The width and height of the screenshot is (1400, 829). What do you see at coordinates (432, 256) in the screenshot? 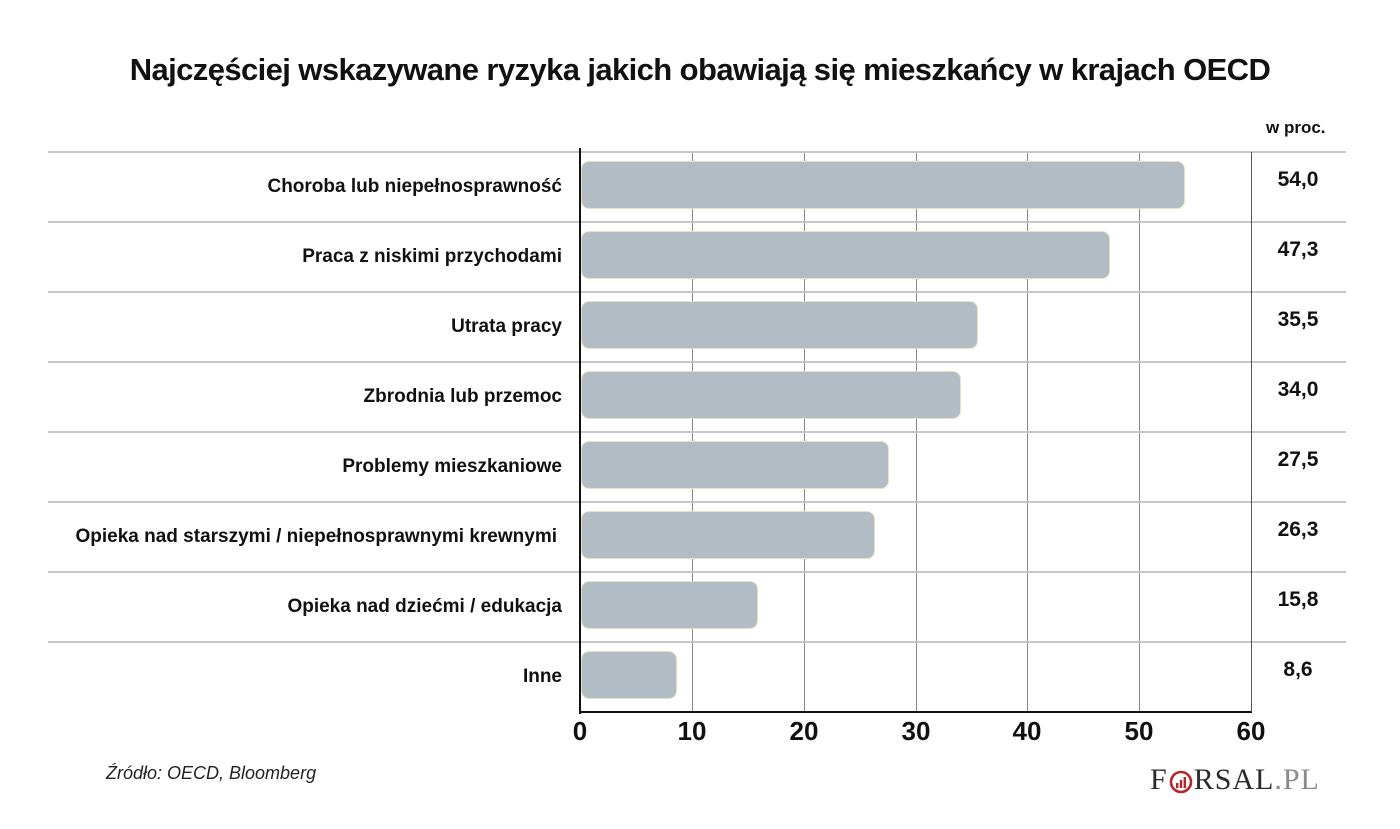
I see `category-label: Praca z niskimi przychodami` at bounding box center [432, 256].